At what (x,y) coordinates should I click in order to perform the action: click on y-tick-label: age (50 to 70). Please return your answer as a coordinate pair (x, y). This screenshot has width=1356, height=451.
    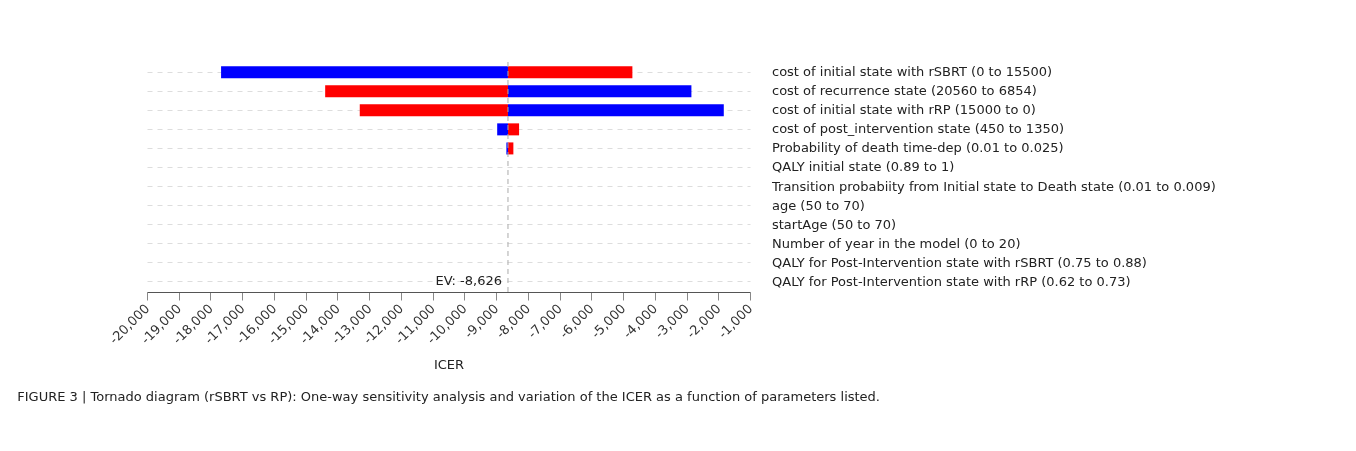
    Looking at the image, I should click on (818, 205).